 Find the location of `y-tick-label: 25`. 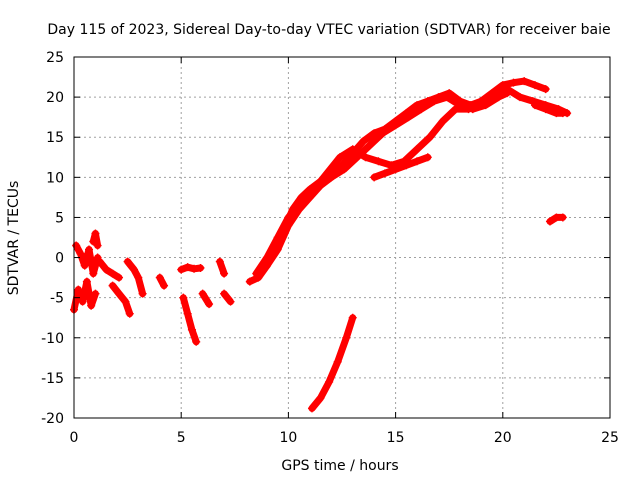

y-tick-label: 25 is located at coordinates (55, 58).